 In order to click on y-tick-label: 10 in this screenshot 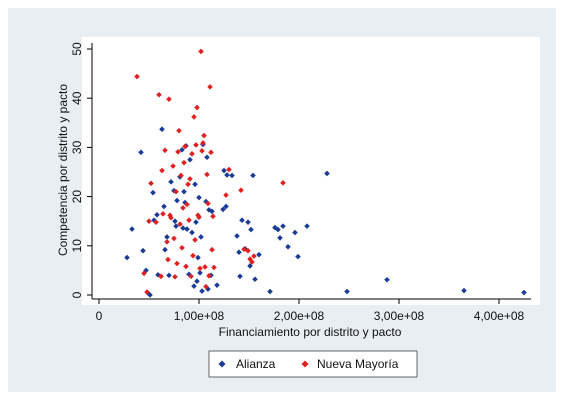, I will do `click(77, 246)`.